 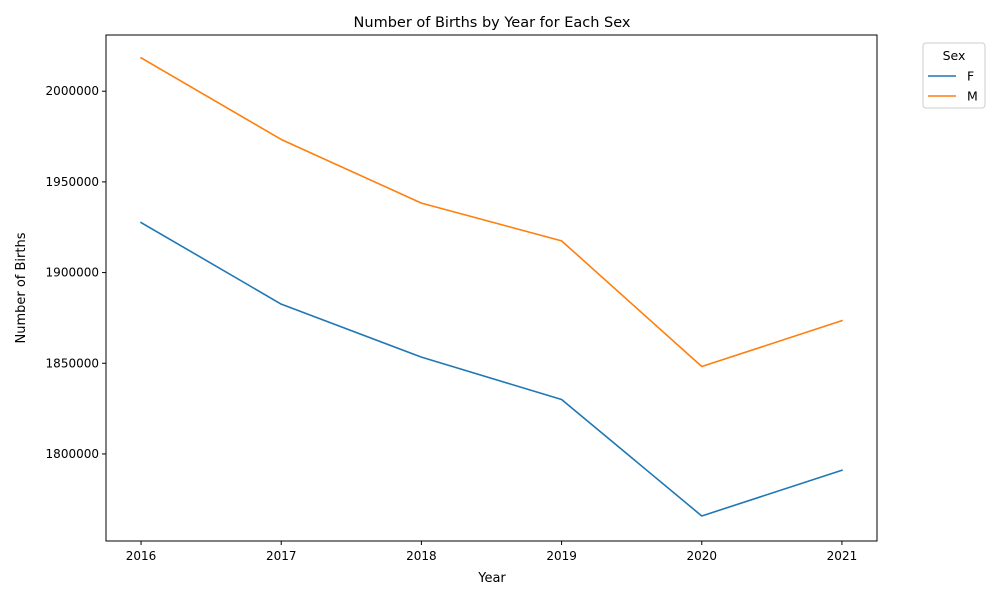 What do you see at coordinates (72, 363) in the screenshot?
I see `y-tick-label: 1850000` at bounding box center [72, 363].